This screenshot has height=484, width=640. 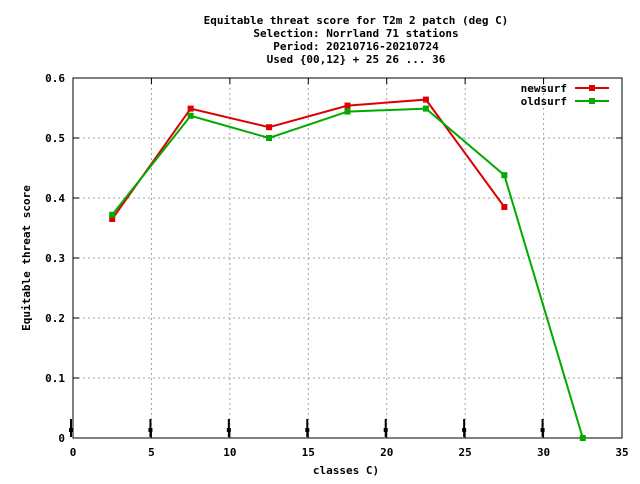 I want to click on title-line: Period: 20210716-20210724, so click(x=356, y=46).